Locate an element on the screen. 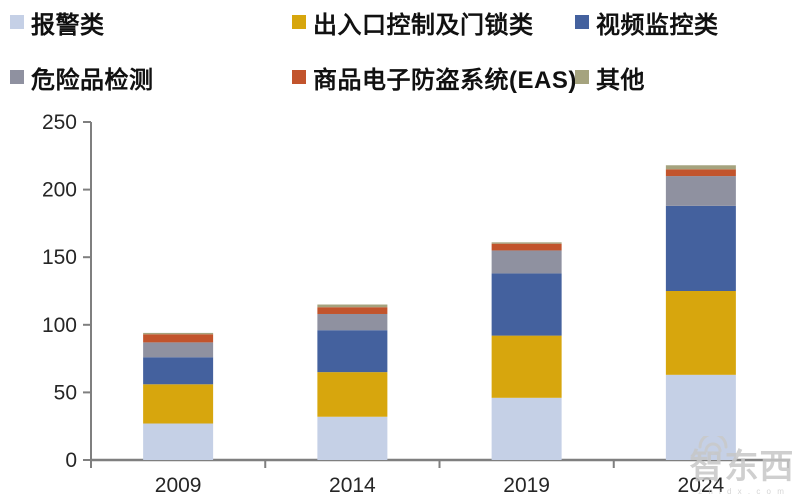 The width and height of the screenshot is (800, 503). legend-item: 商品电子防盗系统(EAS) is located at coordinates (434, 78).